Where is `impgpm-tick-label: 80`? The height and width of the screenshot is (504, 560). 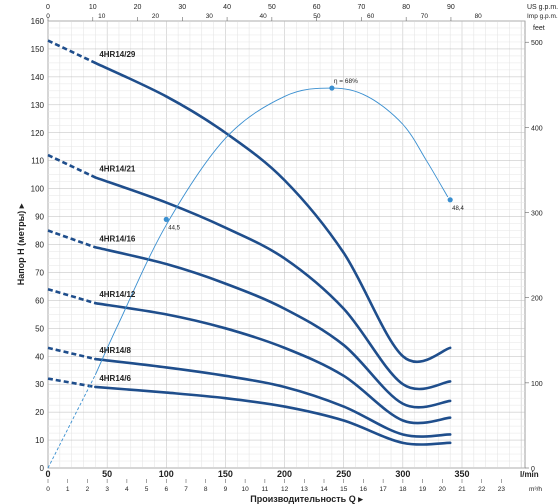
impgpm-tick-label: 80 is located at coordinates (479, 16).